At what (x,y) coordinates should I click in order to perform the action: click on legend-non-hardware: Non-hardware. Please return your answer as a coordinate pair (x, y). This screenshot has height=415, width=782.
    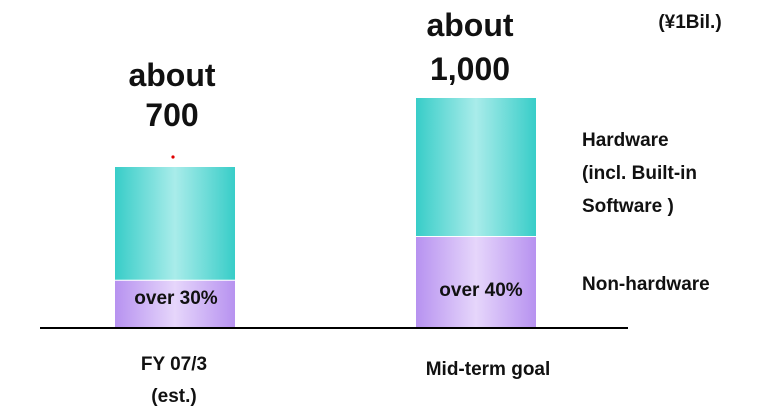
    Looking at the image, I should click on (646, 284).